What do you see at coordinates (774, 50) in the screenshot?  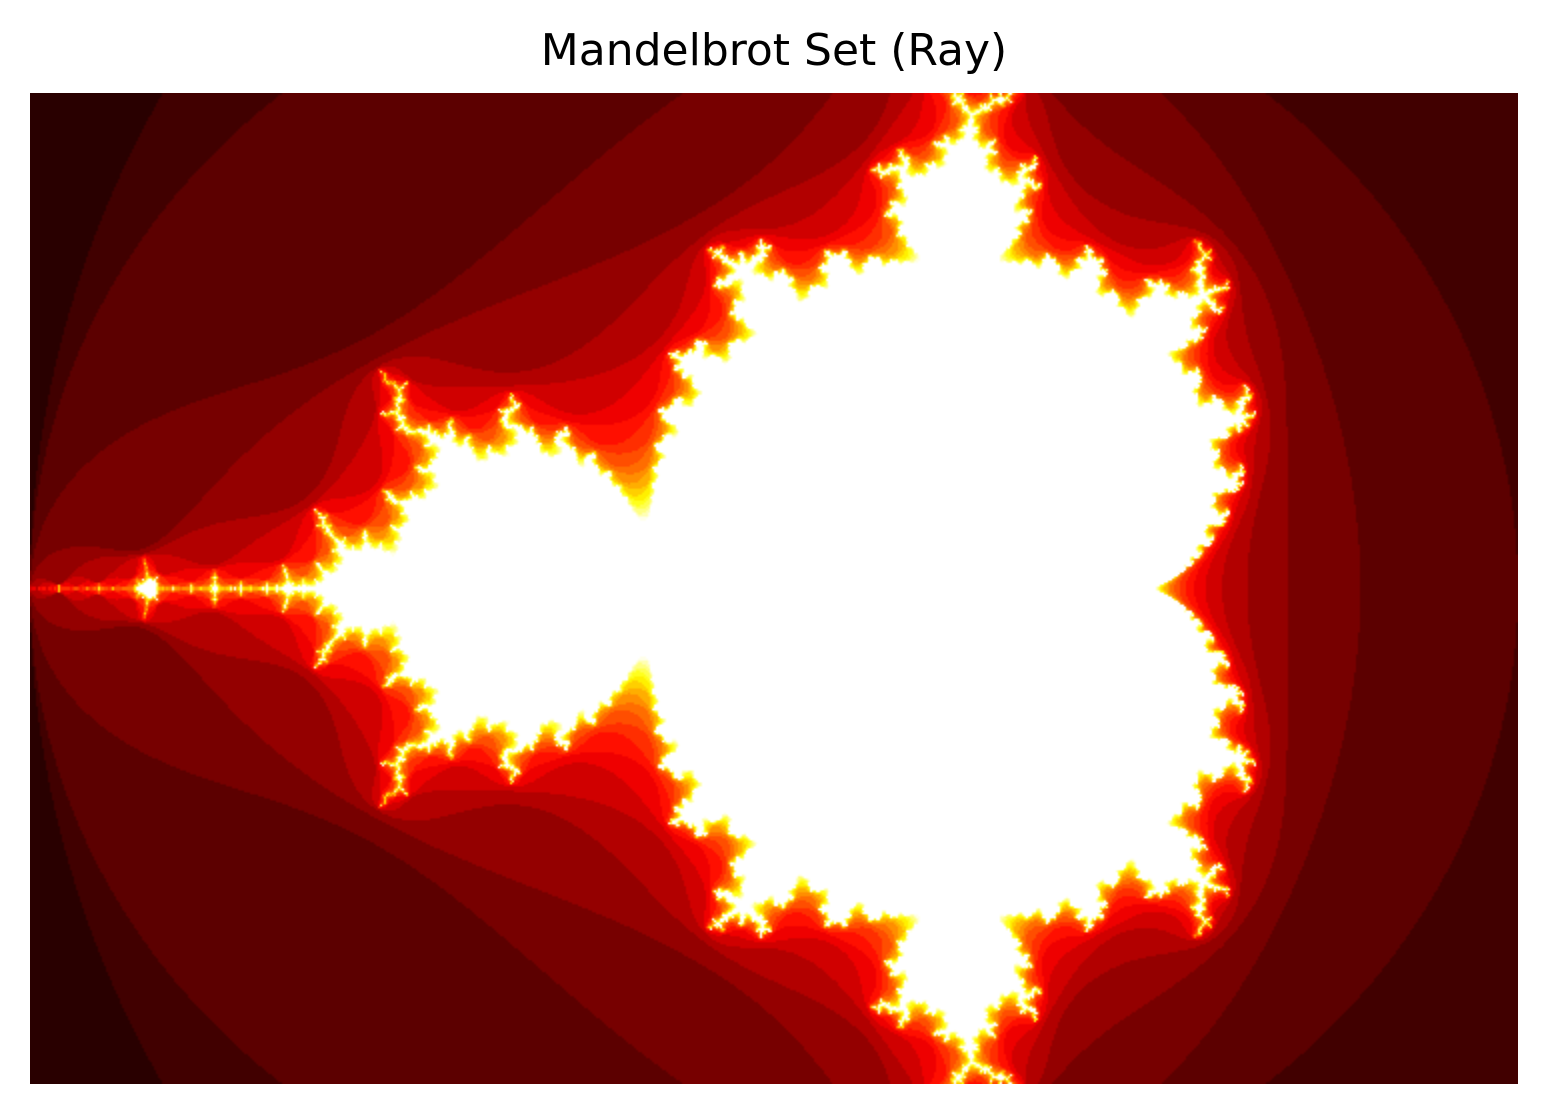 I see `figure-title: Mandelbrot Set (Ray)` at bounding box center [774, 50].